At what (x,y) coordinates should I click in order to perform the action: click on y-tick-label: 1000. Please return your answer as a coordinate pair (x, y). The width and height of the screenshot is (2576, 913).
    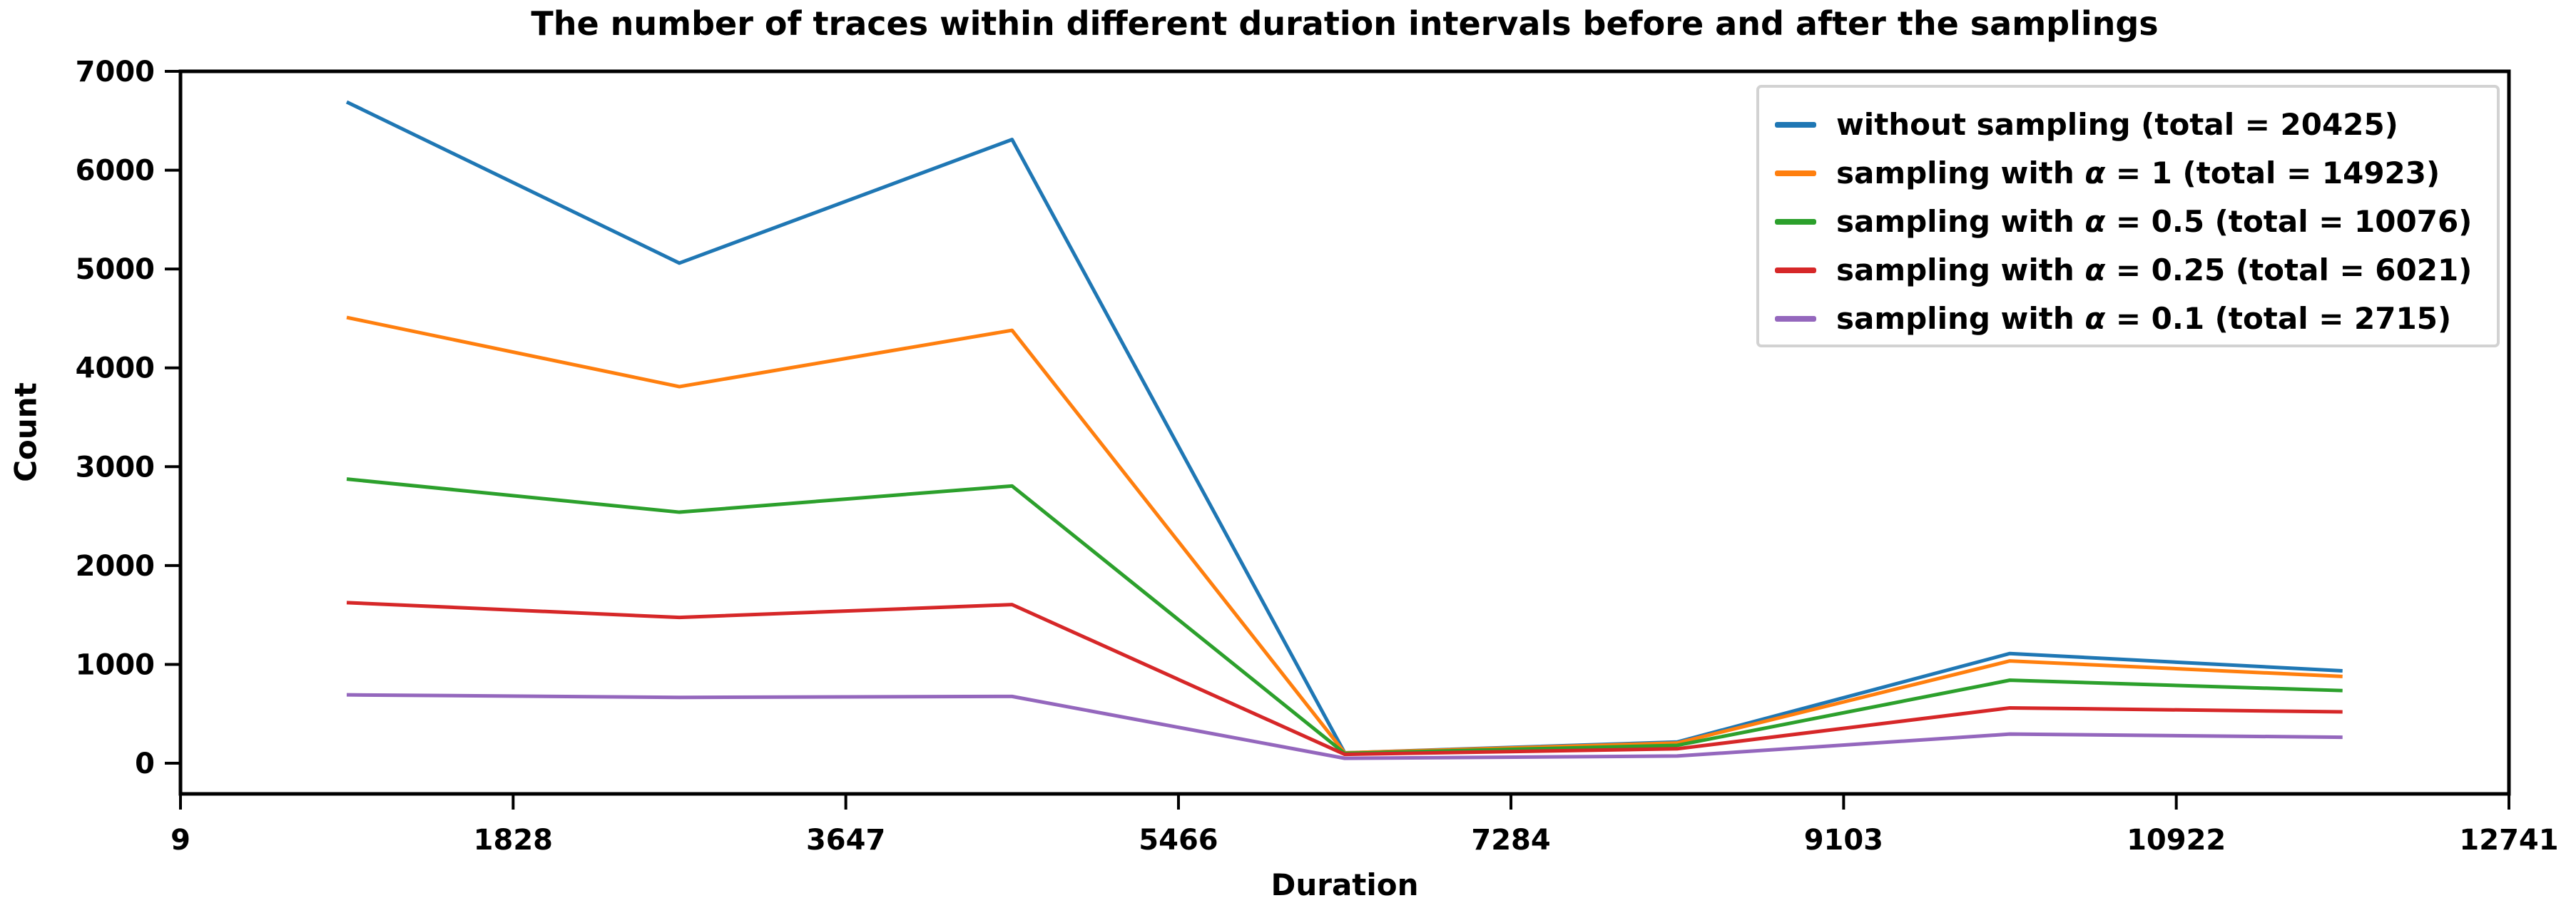
    Looking at the image, I should click on (115, 664).